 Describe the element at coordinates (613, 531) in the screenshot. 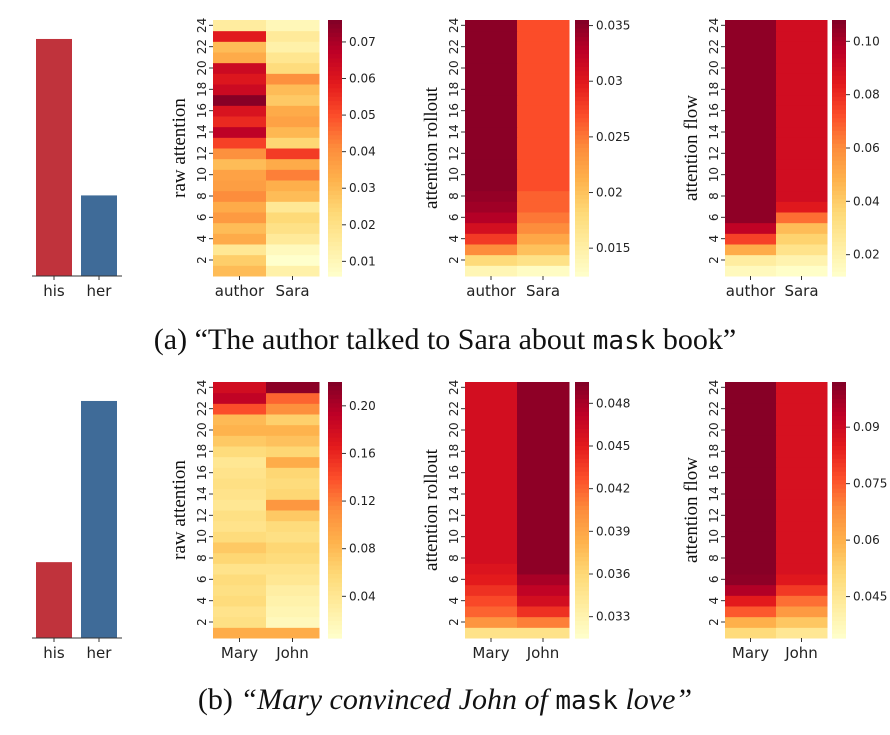

I see `colorbar-tick-label: 0.039` at that location.